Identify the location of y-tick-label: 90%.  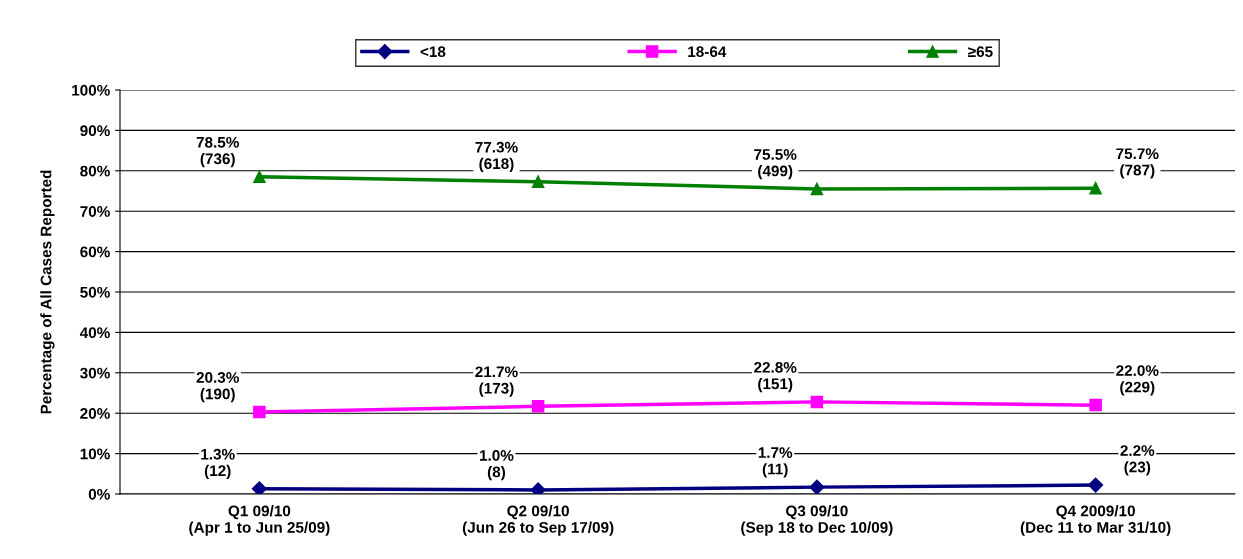
(95, 131).